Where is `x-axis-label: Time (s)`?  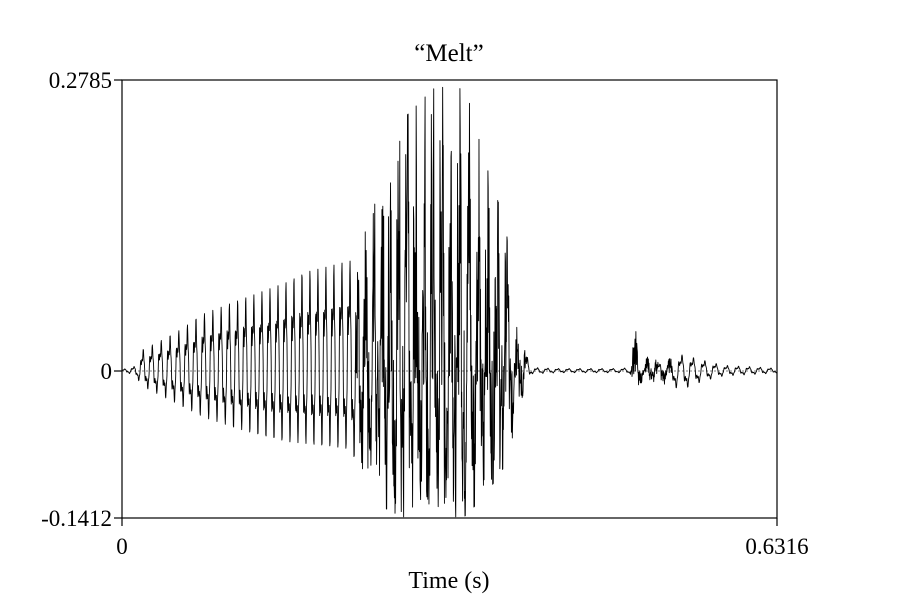
x-axis-label: Time (s) is located at coordinates (448, 581).